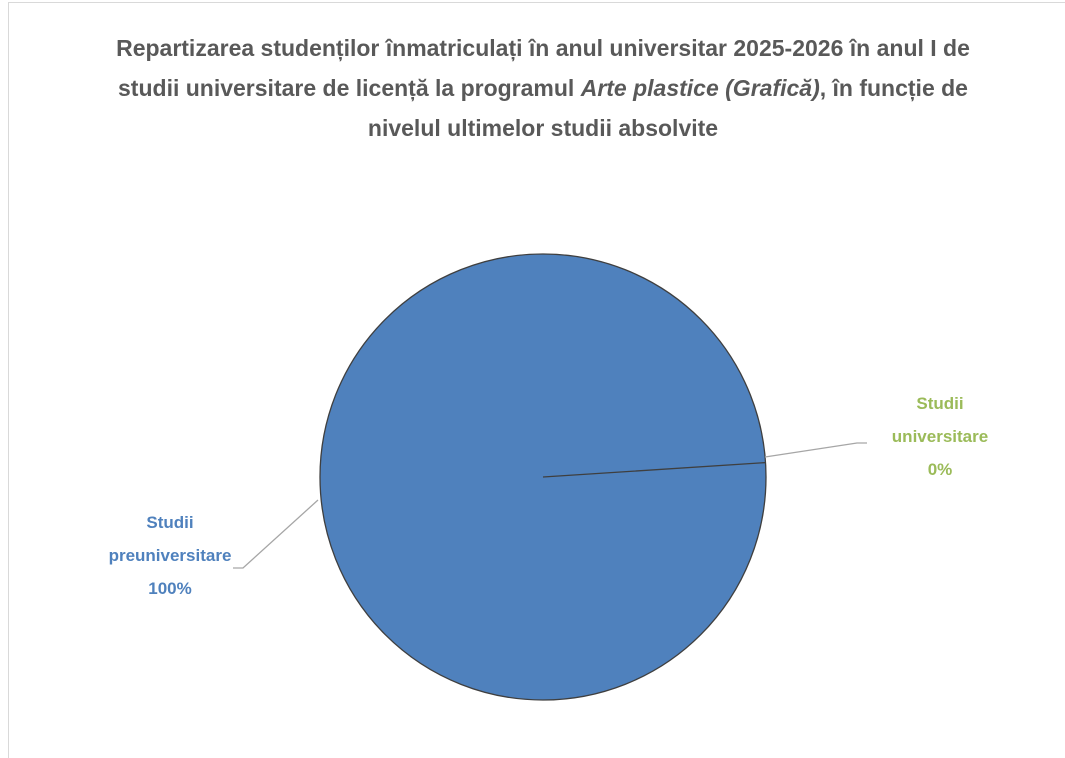 The width and height of the screenshot is (1065, 758). I want to click on value-label: 100%, so click(170, 588).